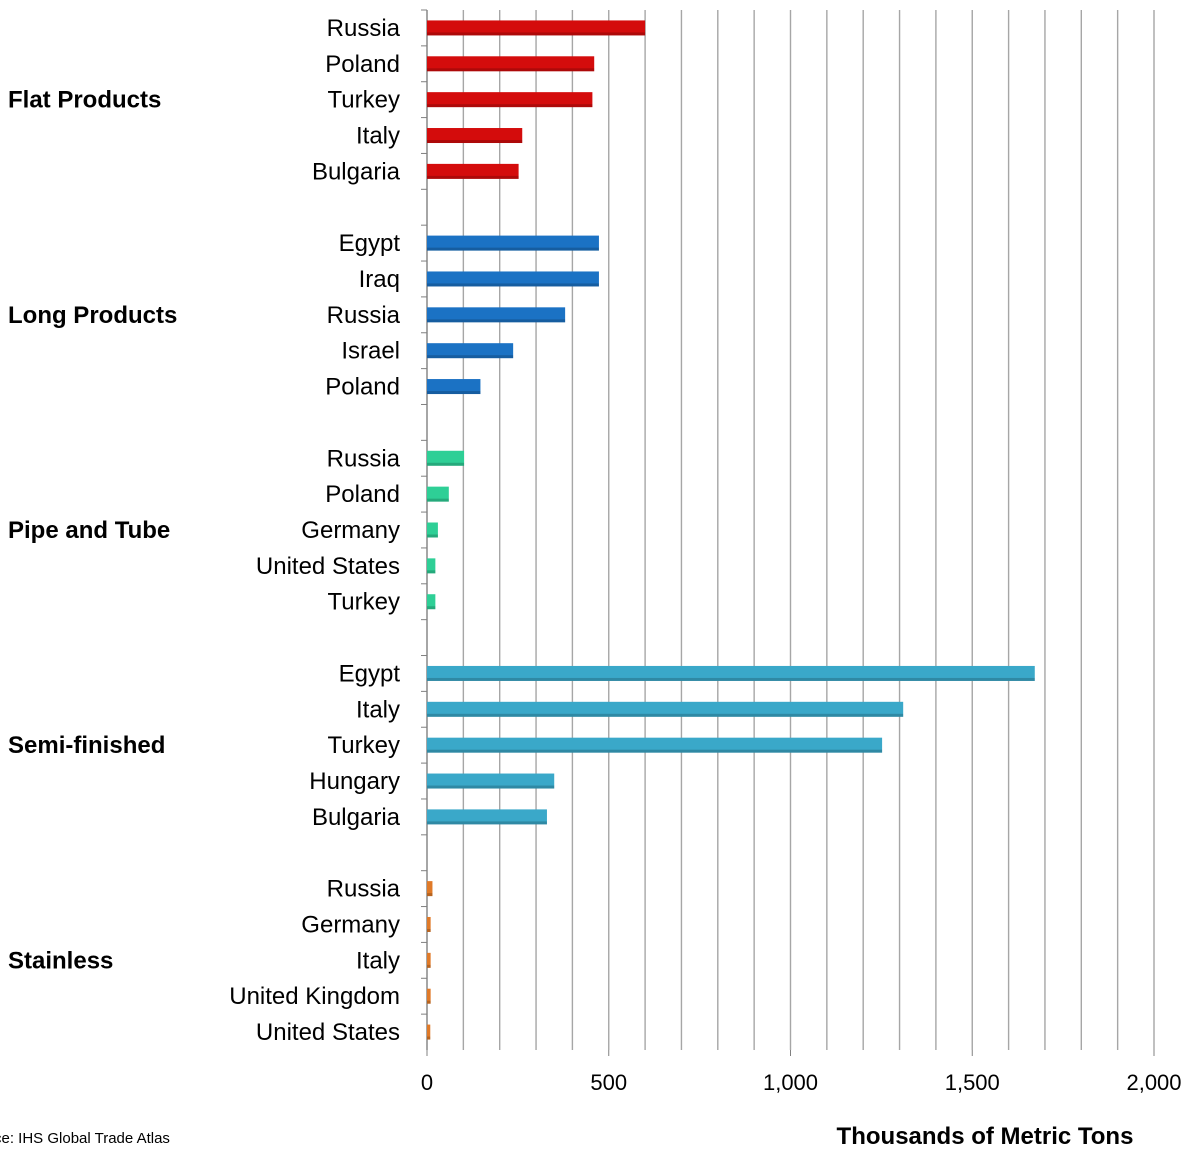  I want to click on category-label: Iraq, so click(379, 279).